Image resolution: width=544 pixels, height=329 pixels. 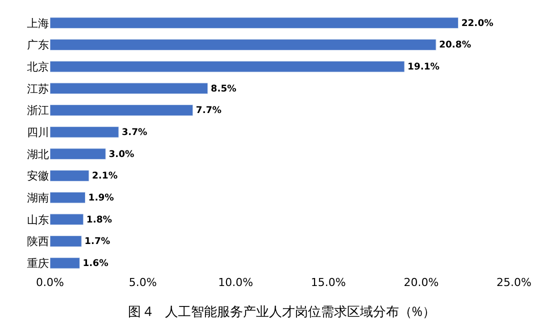 I want to click on y-tick-label: 山东, so click(x=38, y=220).